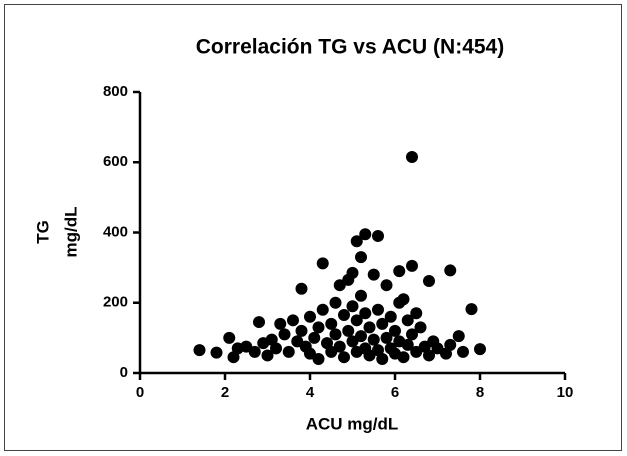 Image resolution: width=627 pixels, height=456 pixels. What do you see at coordinates (395, 392) in the screenshot?
I see `x-tick-label: 6` at bounding box center [395, 392].